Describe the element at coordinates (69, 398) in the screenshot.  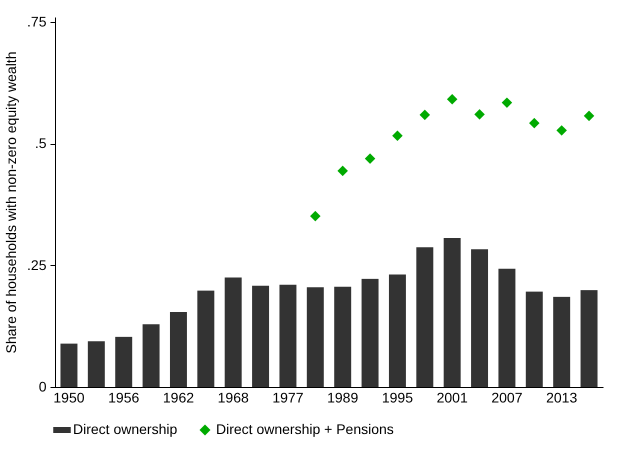
I see `x-tick-label: 1950` at that location.